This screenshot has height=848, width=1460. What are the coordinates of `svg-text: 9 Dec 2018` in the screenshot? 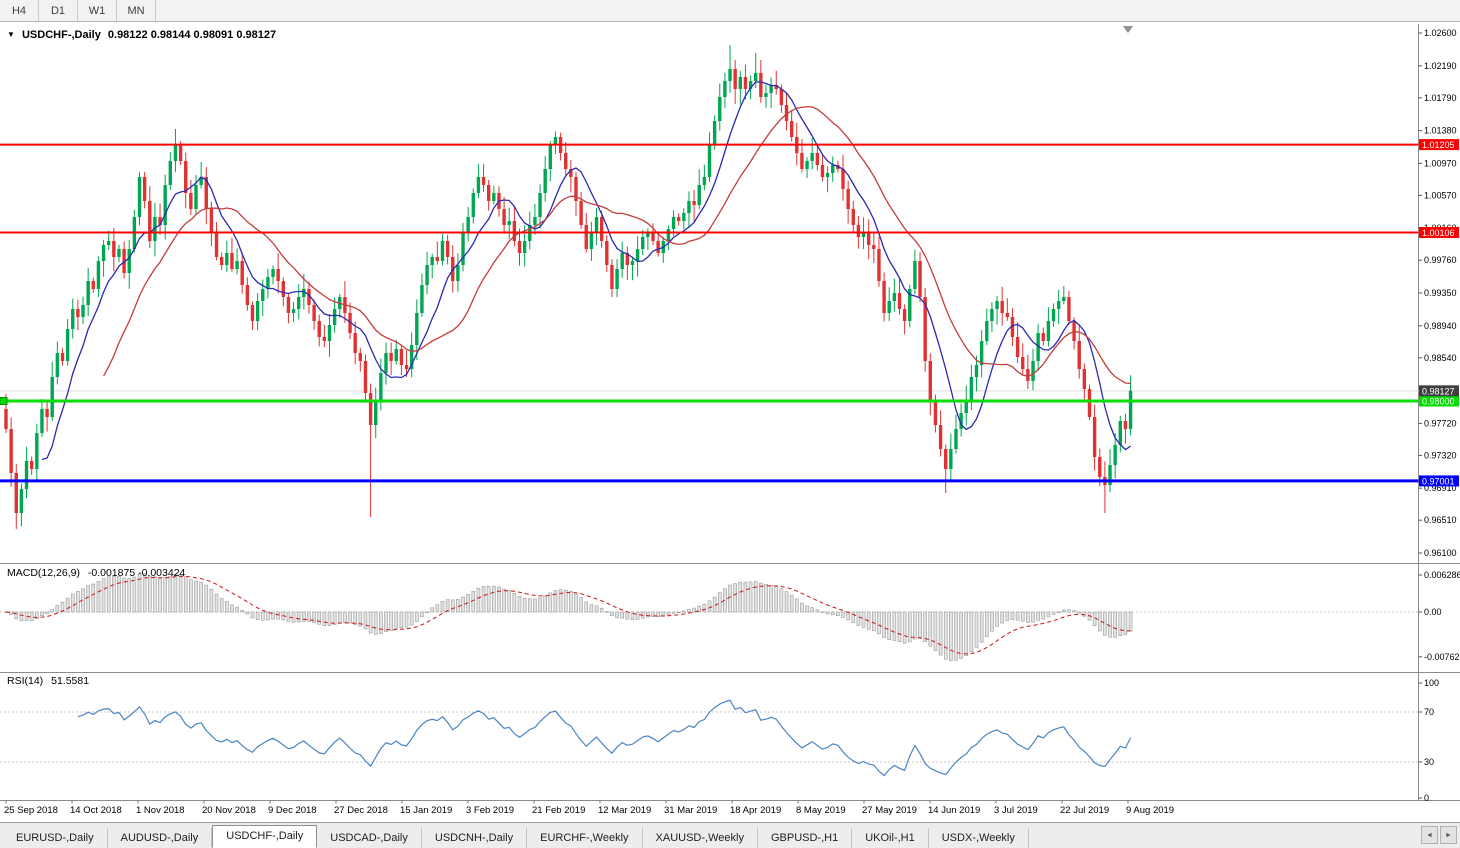 It's located at (292, 810).